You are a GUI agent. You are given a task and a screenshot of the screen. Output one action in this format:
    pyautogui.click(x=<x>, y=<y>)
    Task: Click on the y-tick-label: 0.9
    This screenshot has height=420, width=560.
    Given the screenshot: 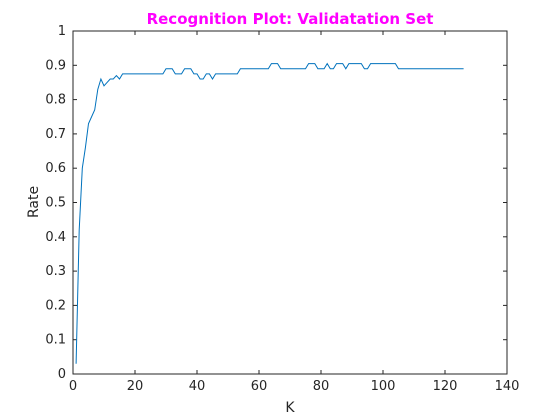 What is the action you would take?
    pyautogui.click(x=55, y=65)
    